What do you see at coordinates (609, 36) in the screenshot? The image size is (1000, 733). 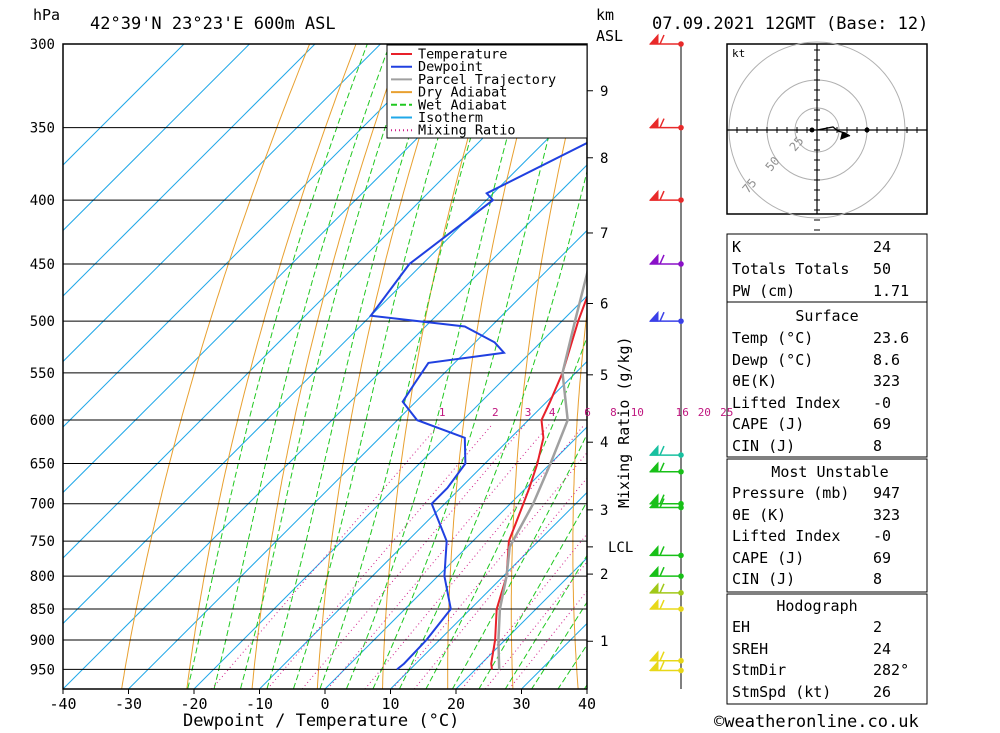 I see `asl-unit-label: ASL` at bounding box center [609, 36].